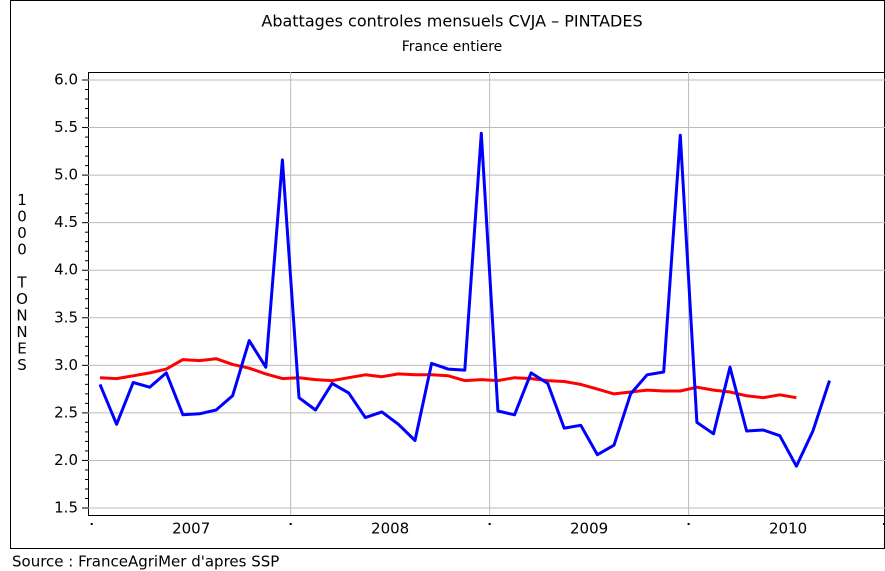 Image resolution: width=885 pixels, height=571 pixels. I want to click on y-tick-label: 3.0, so click(66, 365).